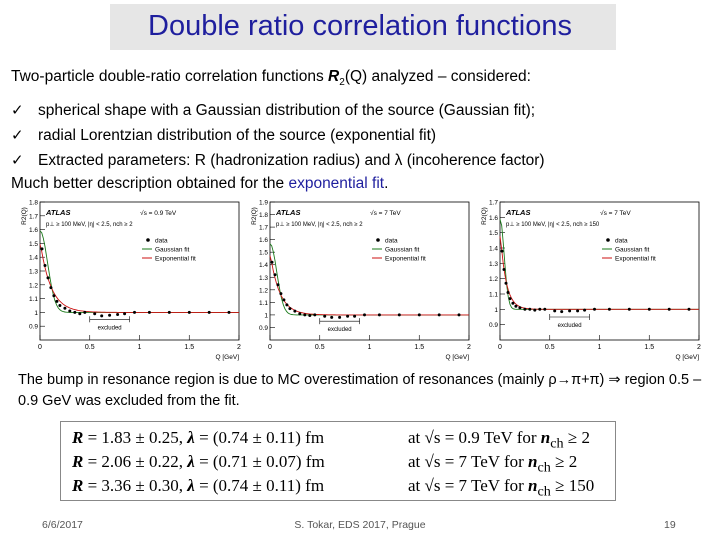 This screenshot has width=720, height=540. What do you see at coordinates (572, 485) in the screenshot?
I see `nch-cut: ≥ 150` at bounding box center [572, 485].